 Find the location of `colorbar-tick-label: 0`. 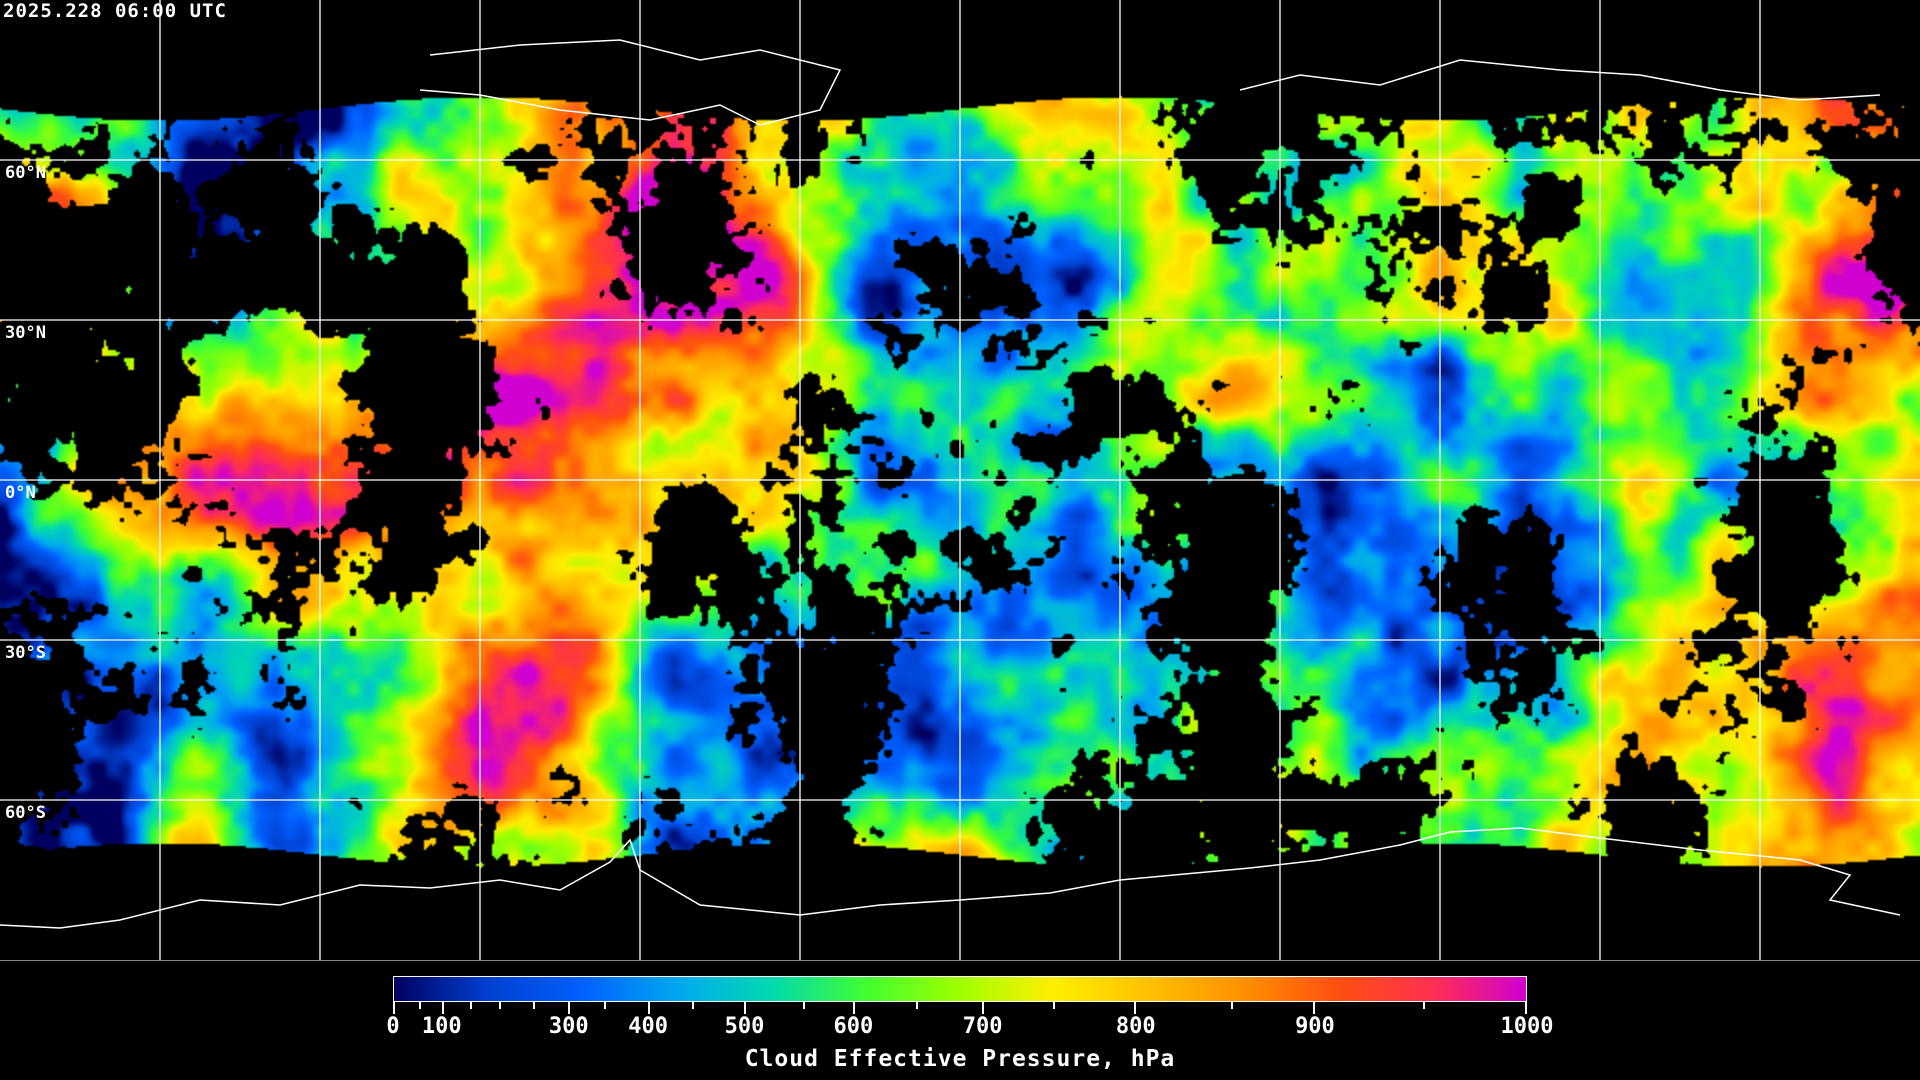

colorbar-tick-label: 0 is located at coordinates (393, 1026).